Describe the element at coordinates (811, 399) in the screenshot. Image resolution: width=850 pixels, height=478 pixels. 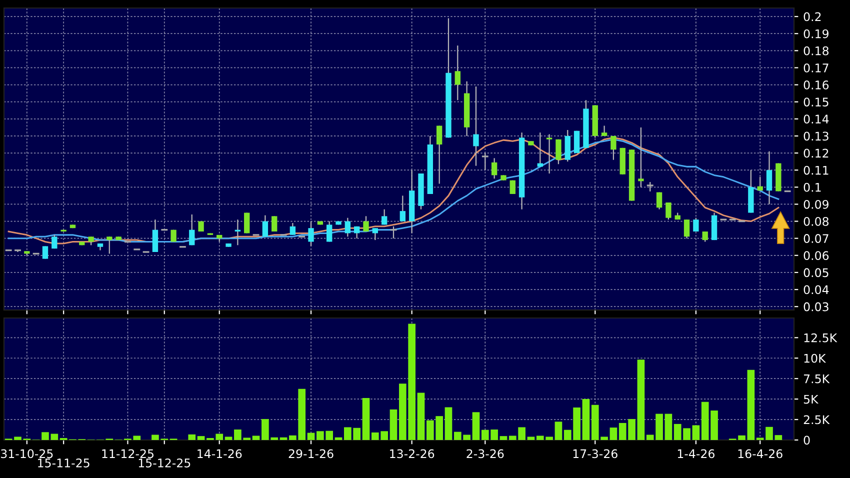
I see `y-tick-label: 5K` at that location.